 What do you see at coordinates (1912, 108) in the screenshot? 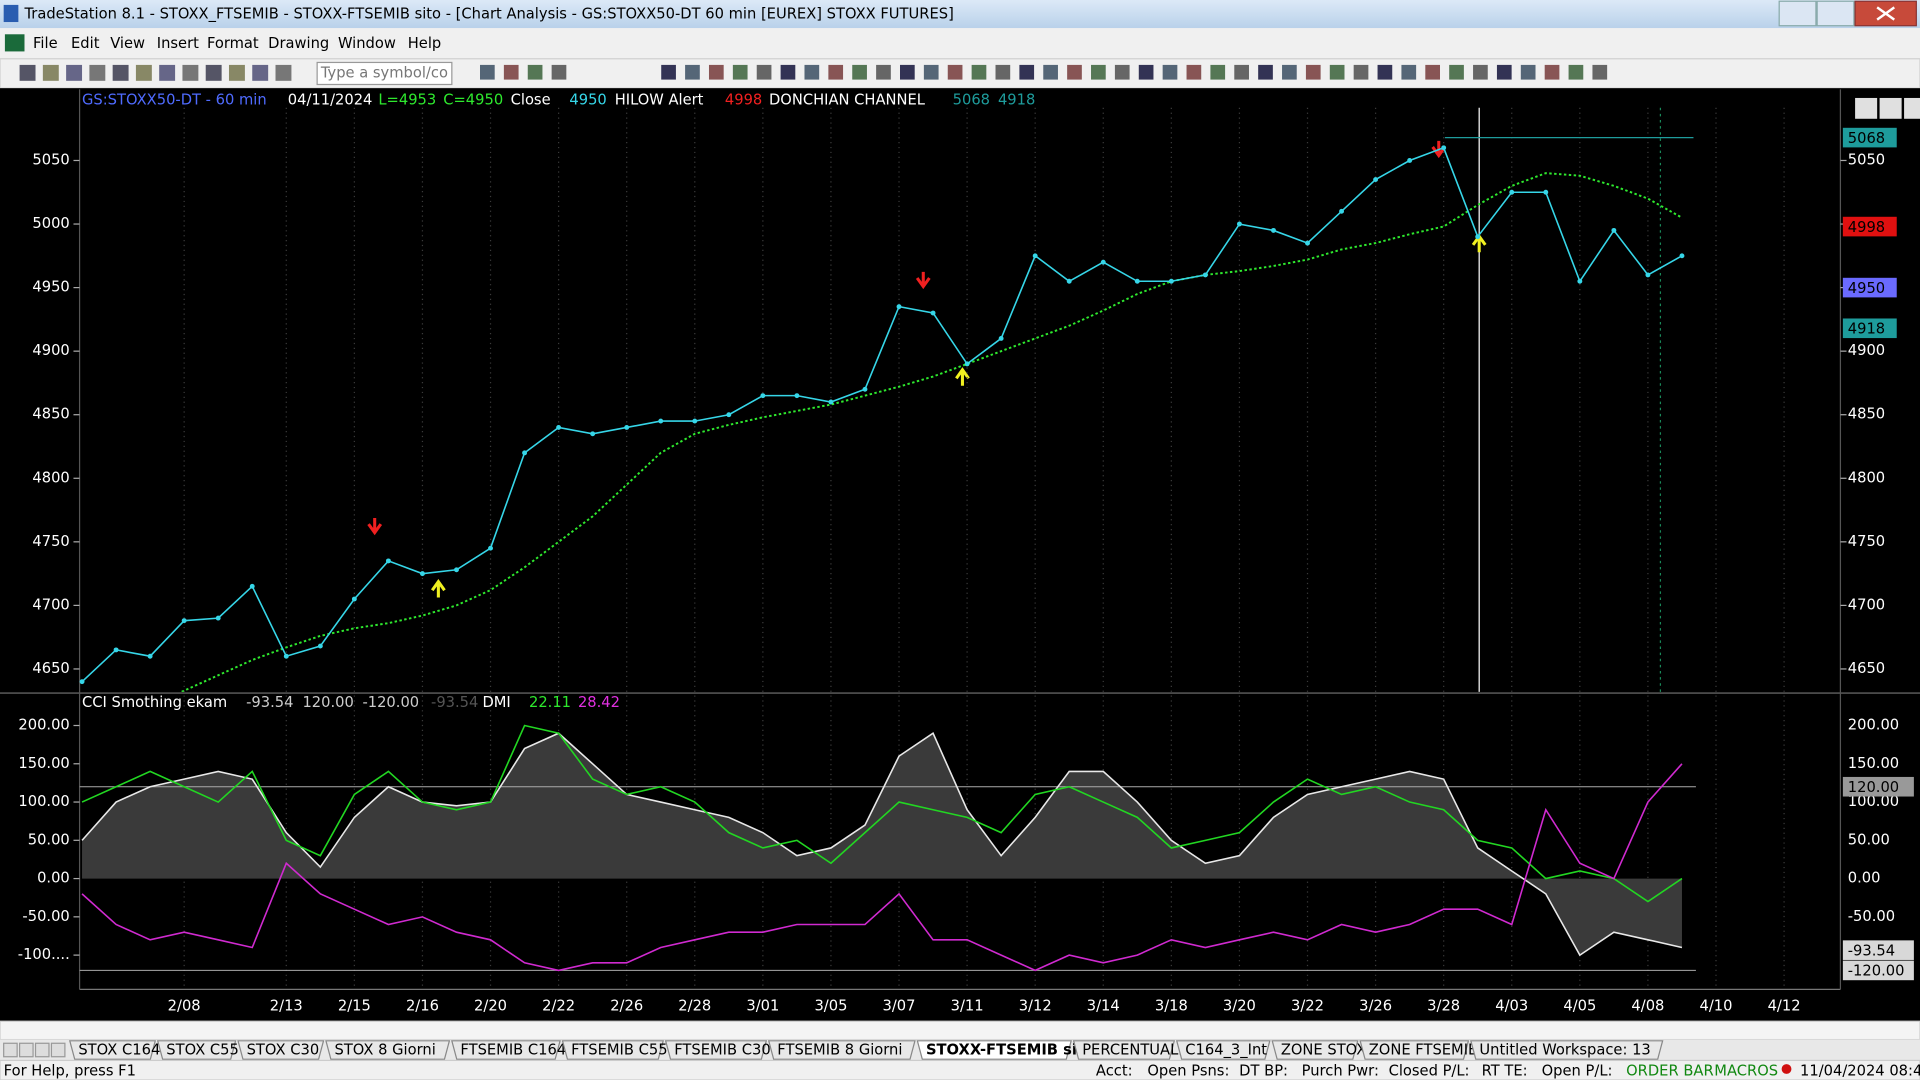
I see `child-close` at bounding box center [1912, 108].